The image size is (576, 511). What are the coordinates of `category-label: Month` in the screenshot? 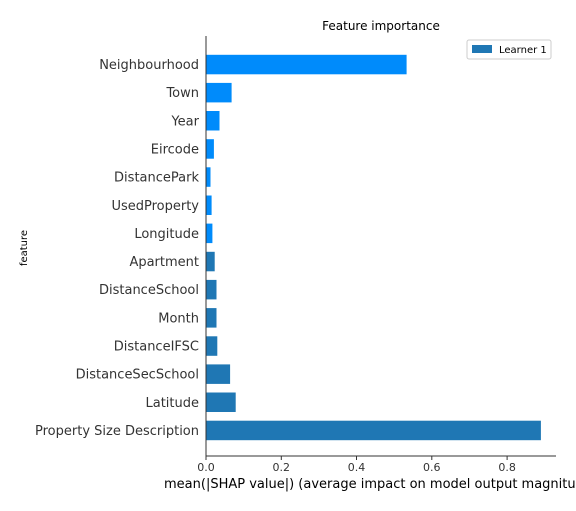 It's located at (178, 318).